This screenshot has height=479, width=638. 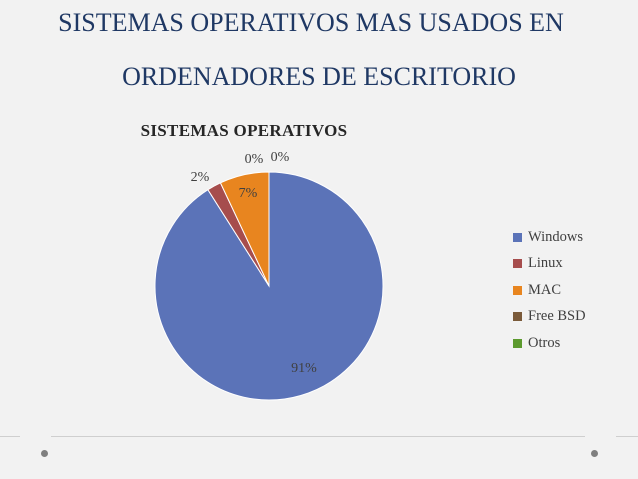 What do you see at coordinates (244, 130) in the screenshot?
I see `chart-title-text: SISTEMAS OPERATIVOS` at bounding box center [244, 130].